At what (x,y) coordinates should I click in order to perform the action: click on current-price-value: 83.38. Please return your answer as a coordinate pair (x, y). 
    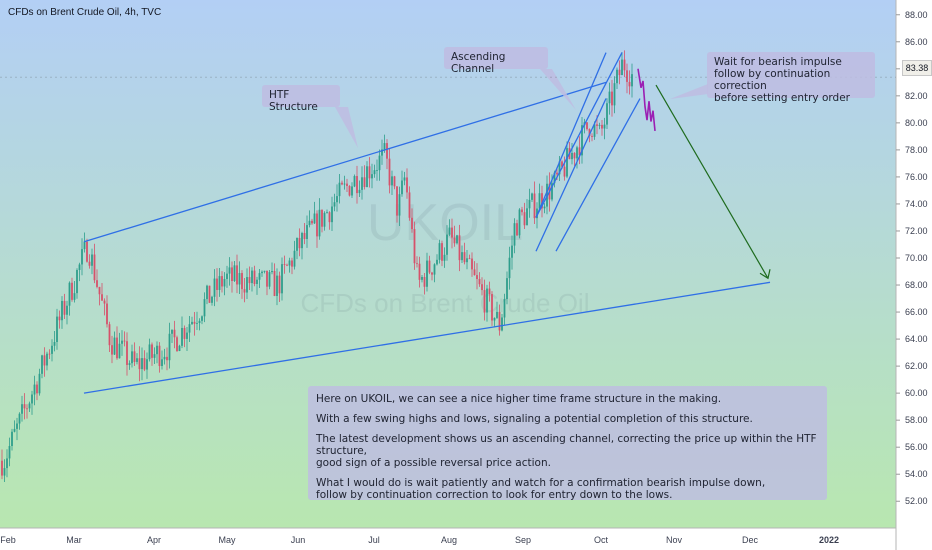
    Looking at the image, I should click on (917, 68).